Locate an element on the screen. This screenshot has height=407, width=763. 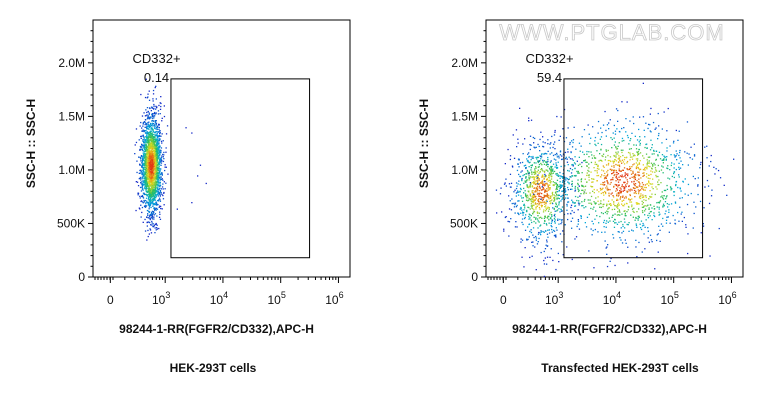
y-axis-title: SSC-H :: SSC-H is located at coordinates (424, 143).